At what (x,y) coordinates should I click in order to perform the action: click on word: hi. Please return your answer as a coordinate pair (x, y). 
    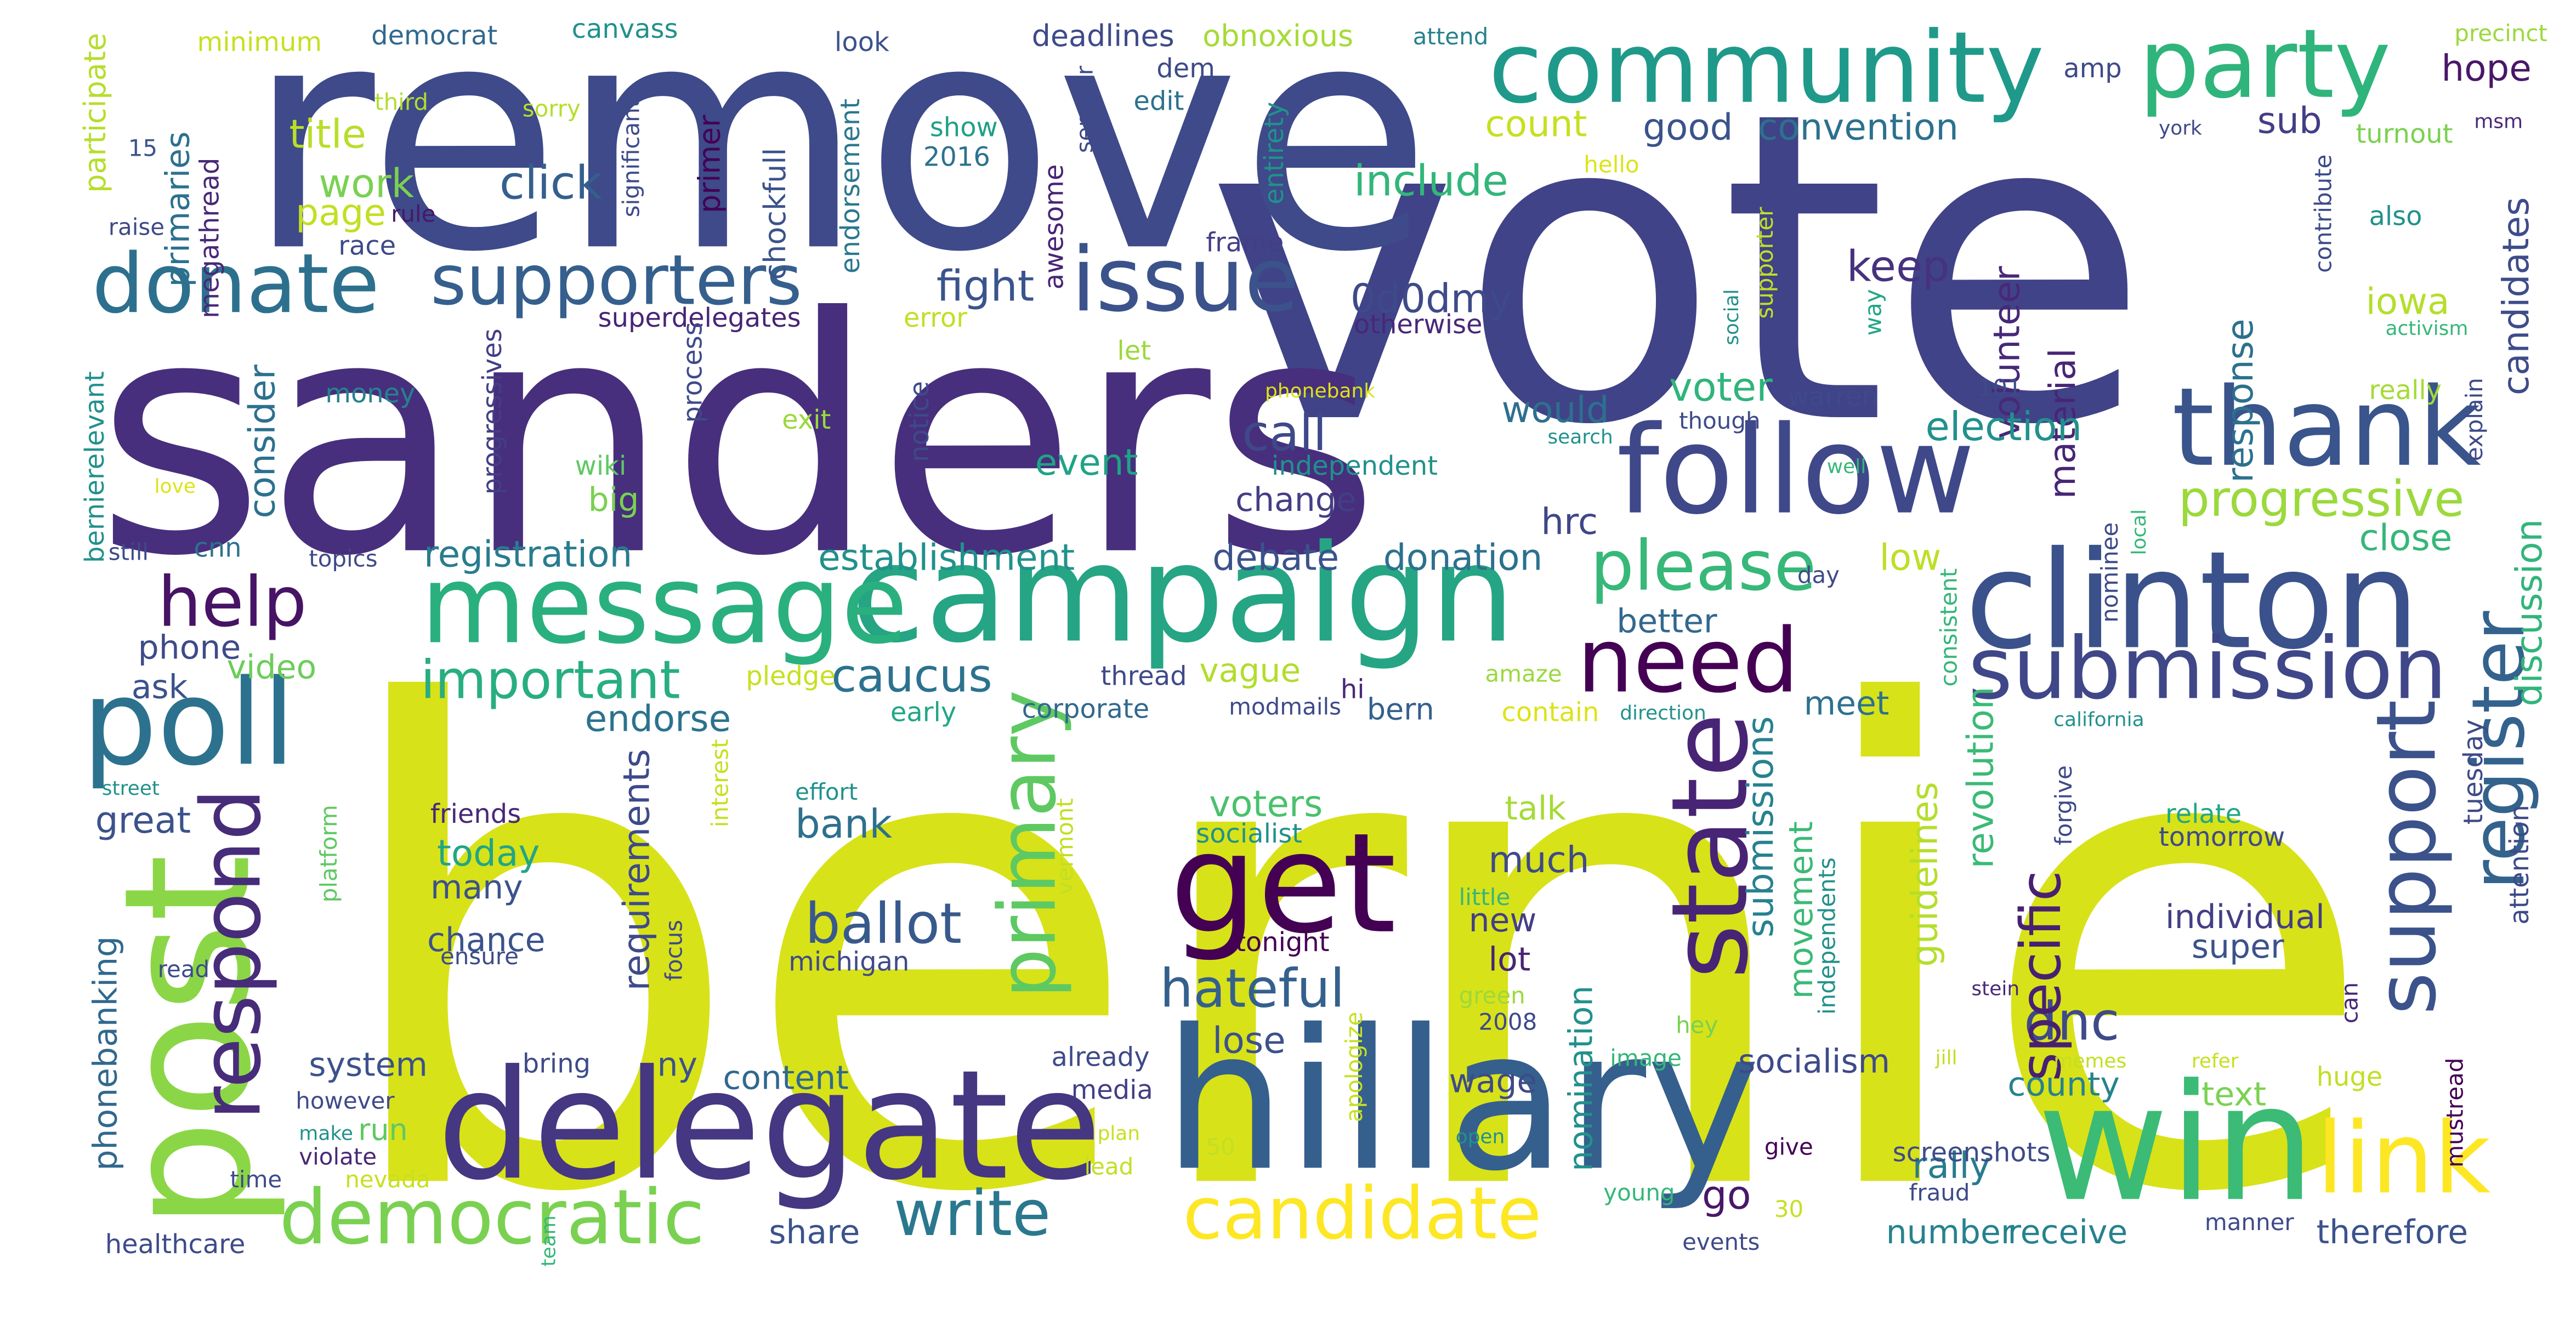
    Looking at the image, I should click on (1353, 689).